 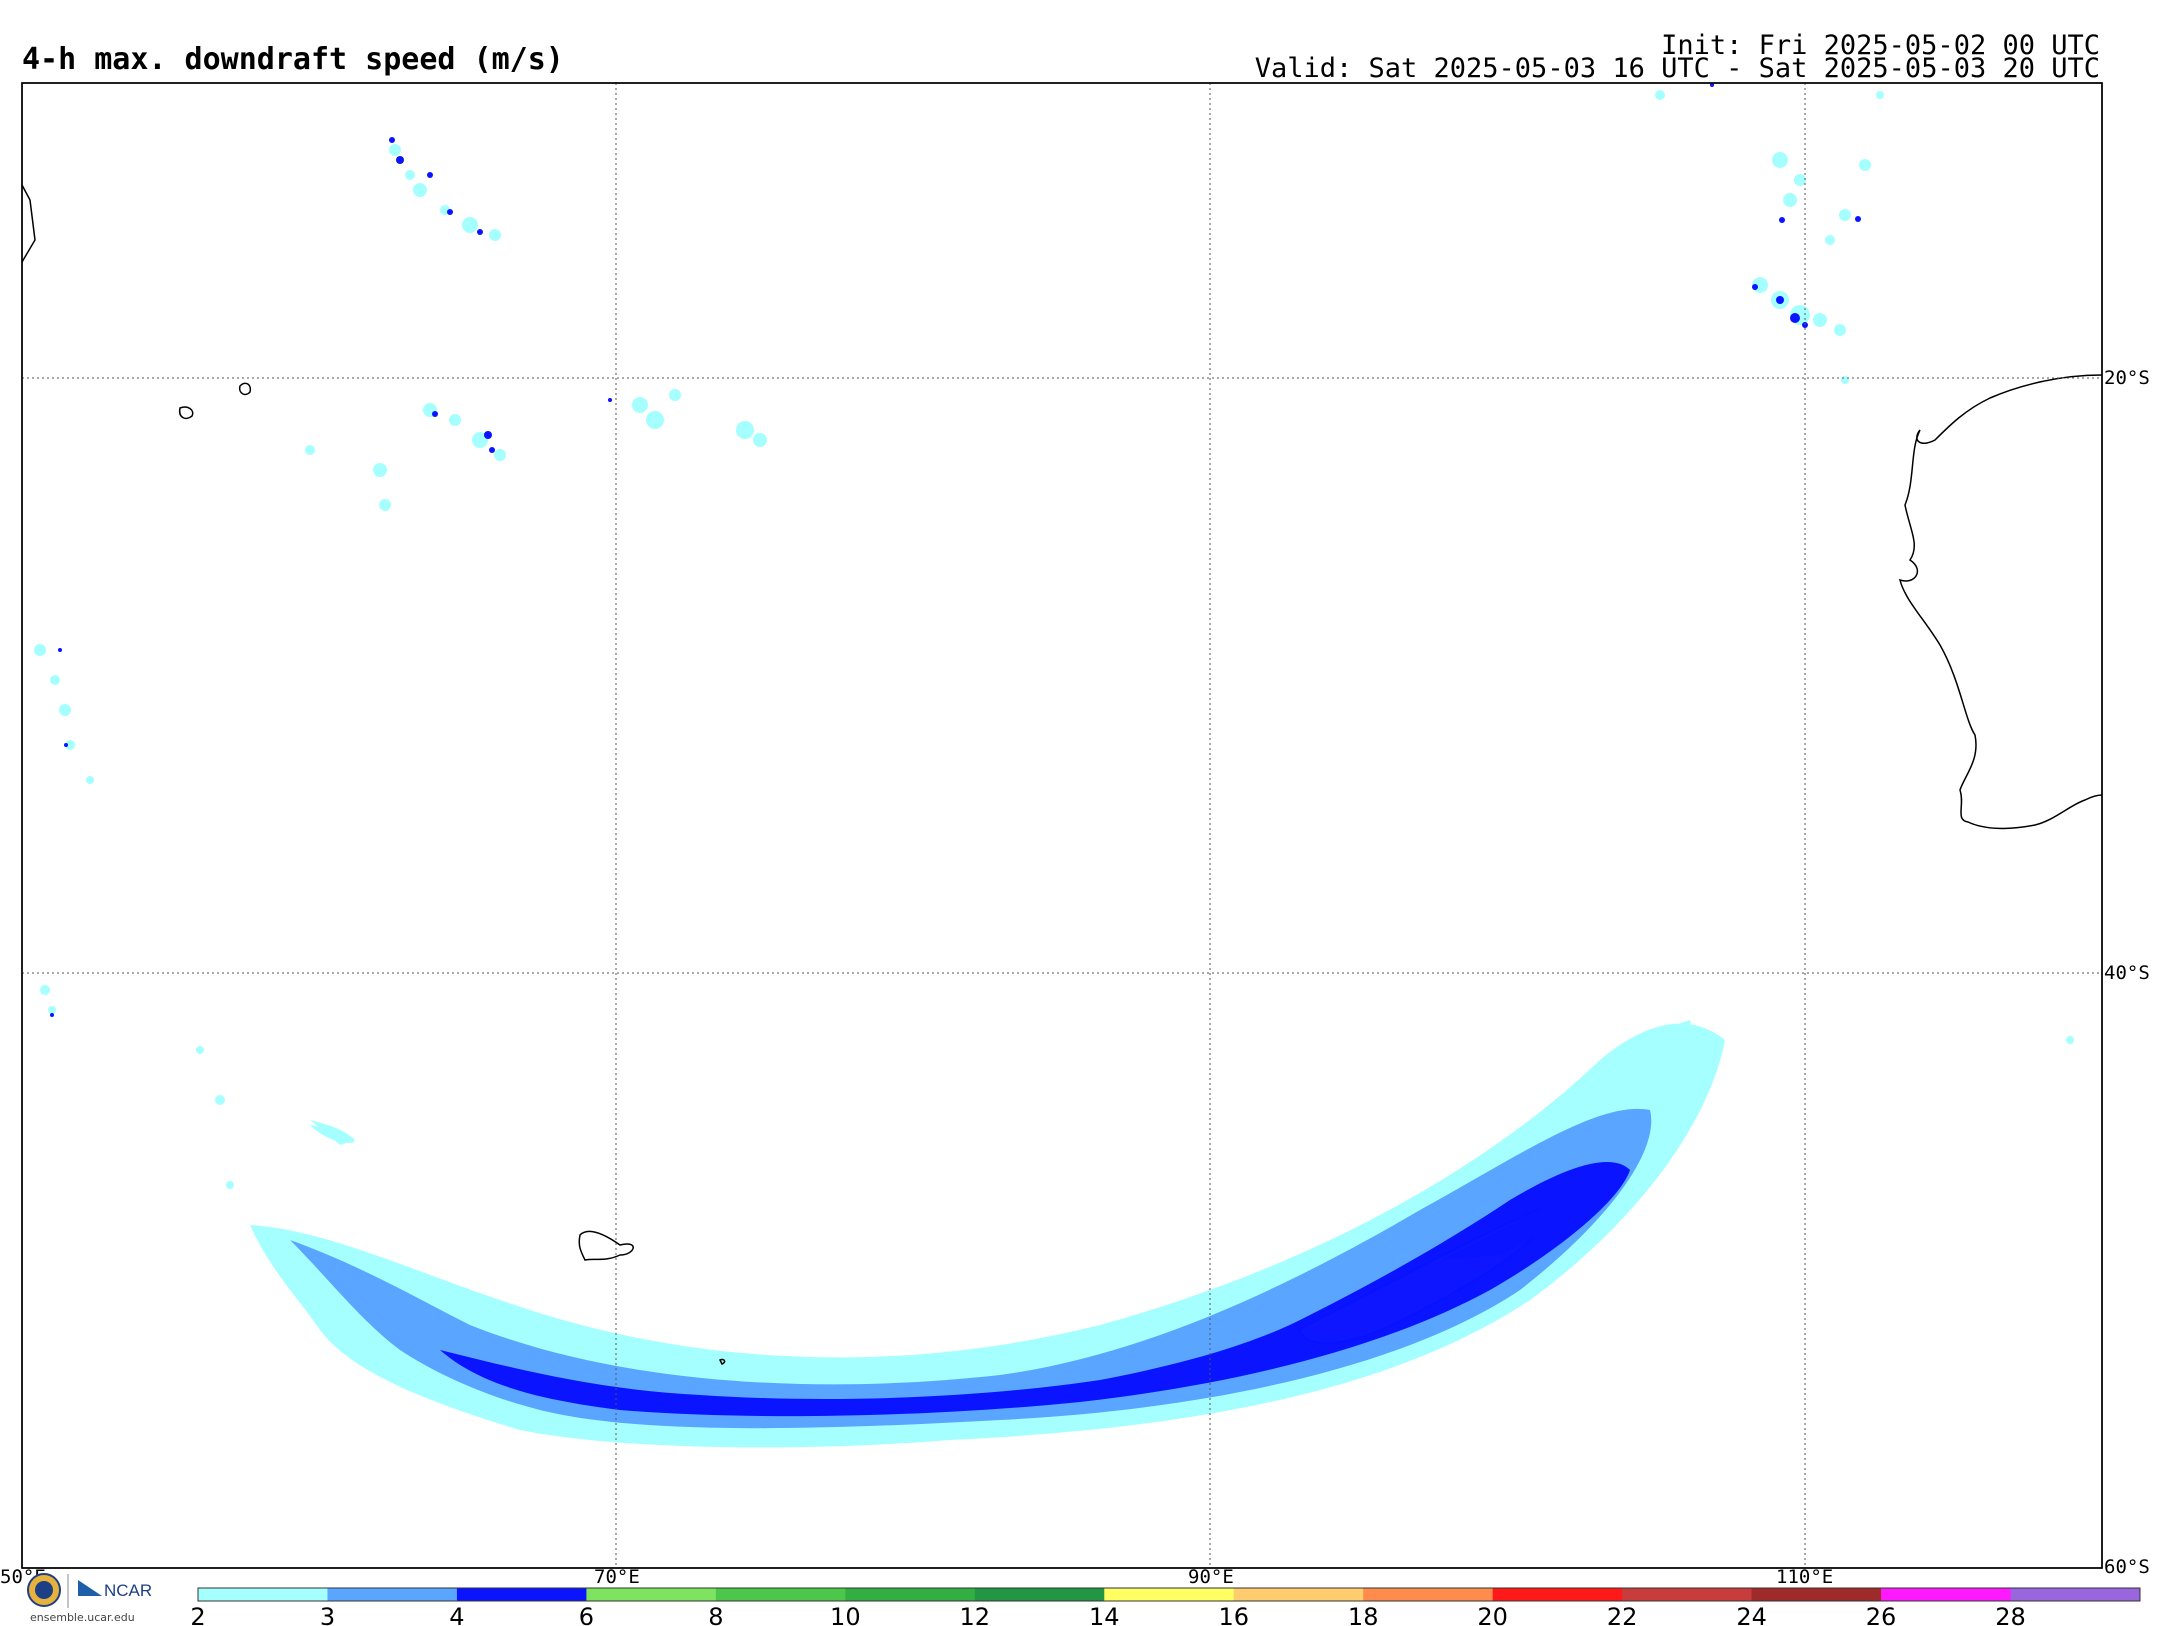 What do you see at coordinates (1492, 1614) in the screenshot?
I see `colorbar-tick-label: 20` at bounding box center [1492, 1614].